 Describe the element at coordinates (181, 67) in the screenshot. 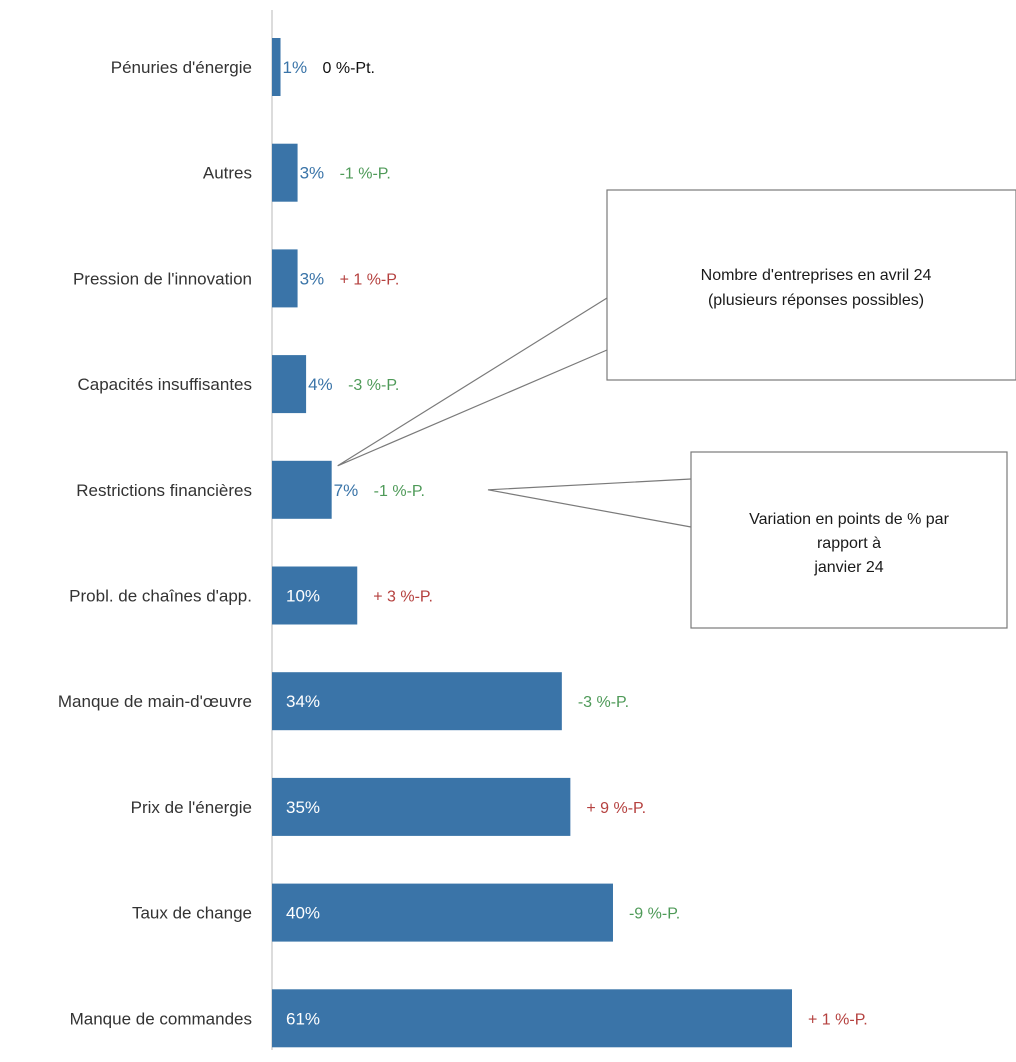

I see `category-label: Pénuries d'énergie` at that location.